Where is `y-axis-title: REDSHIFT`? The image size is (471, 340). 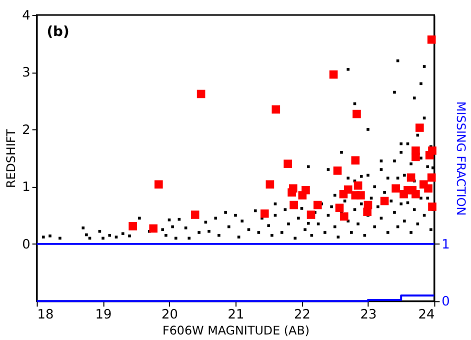
y-axis-title: REDSHIFT is located at coordinates (11, 158).